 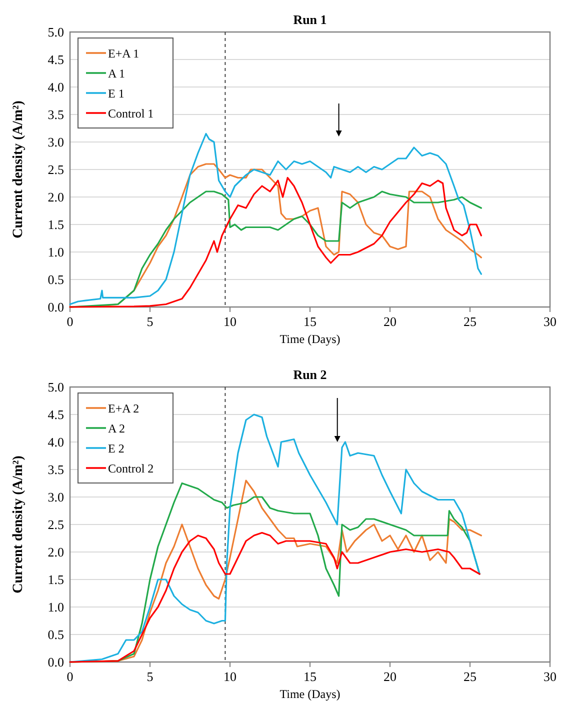 I want to click on legend-label: A 1, so click(x=117, y=73).